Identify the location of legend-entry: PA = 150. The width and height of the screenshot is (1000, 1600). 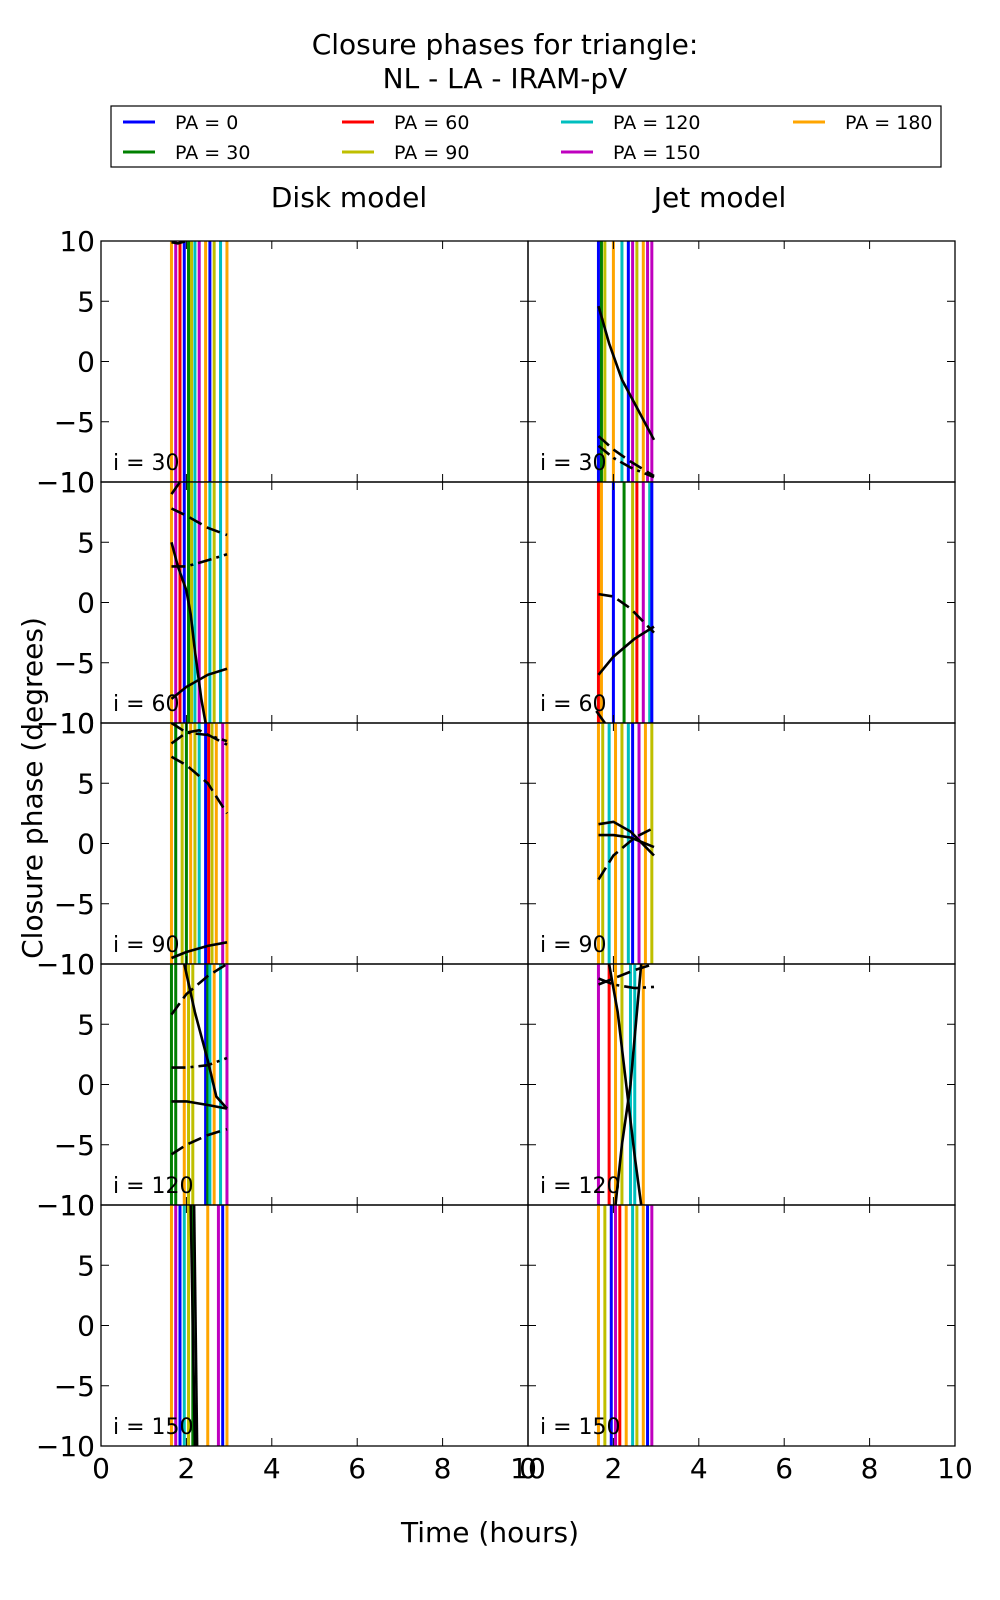
(631, 153).